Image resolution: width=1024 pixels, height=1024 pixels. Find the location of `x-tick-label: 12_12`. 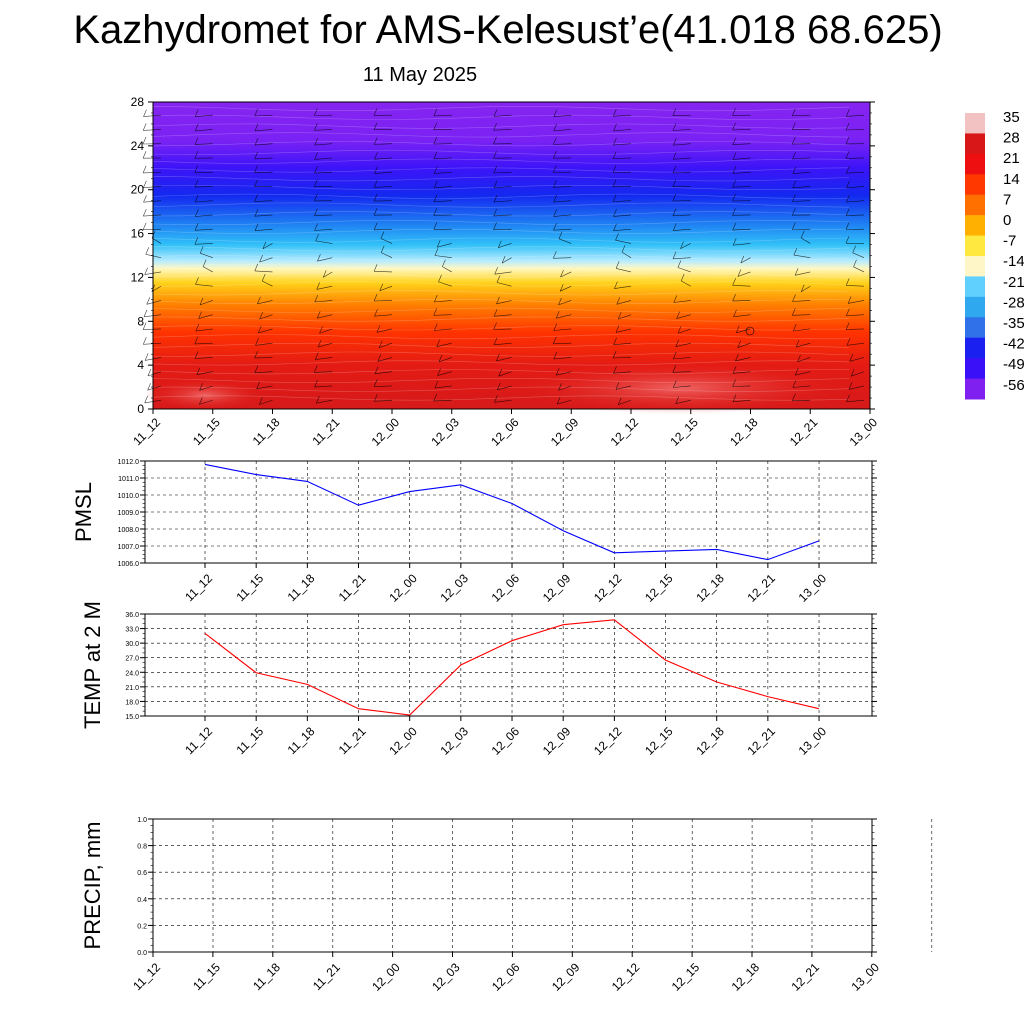

x-tick-label: 12_12 is located at coordinates (625, 432).